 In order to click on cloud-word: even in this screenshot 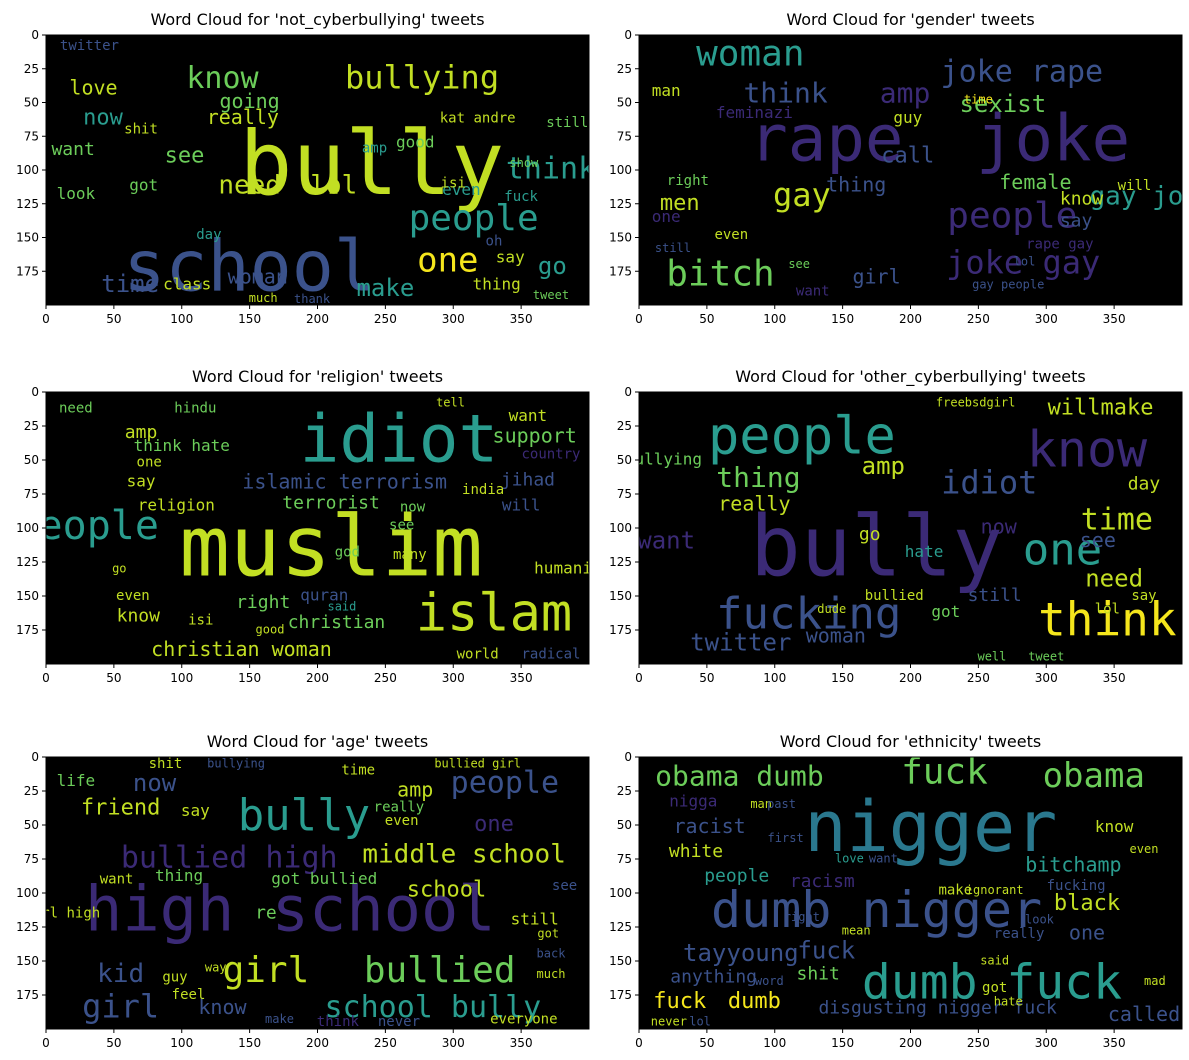, I will do `click(461, 189)`.